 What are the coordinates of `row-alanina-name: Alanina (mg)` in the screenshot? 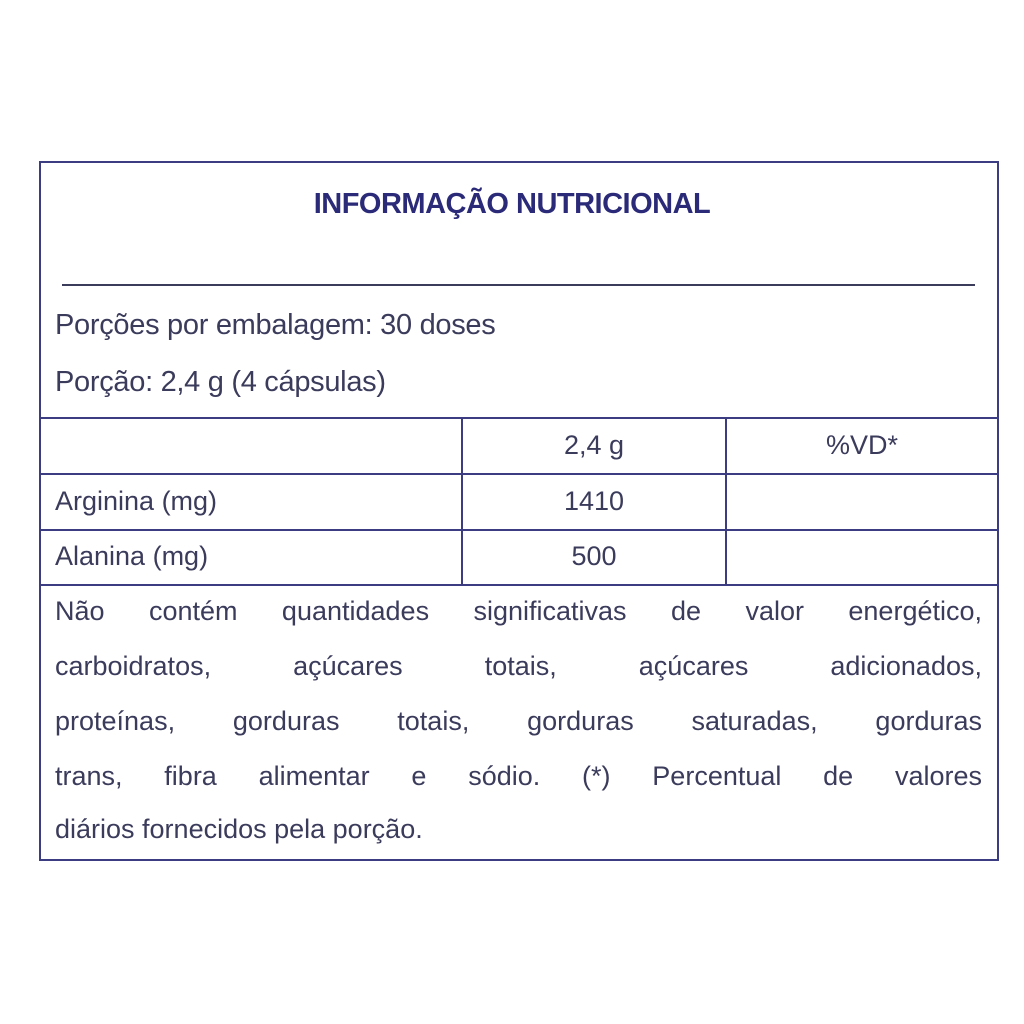 It's located at (132, 556).